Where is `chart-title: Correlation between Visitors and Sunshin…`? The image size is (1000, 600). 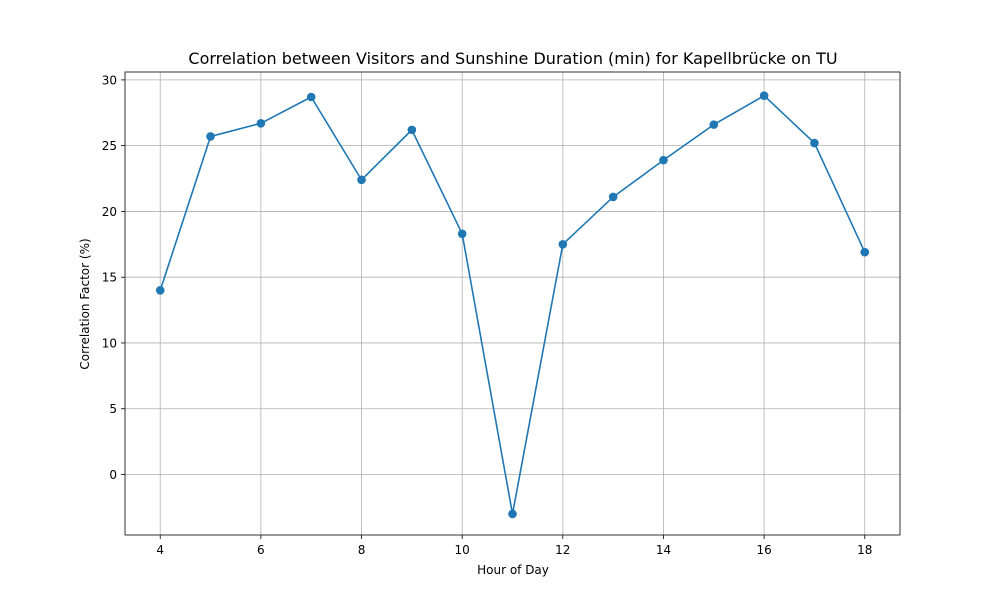 chart-title: Correlation between Visitors and Sunshin… is located at coordinates (512, 58).